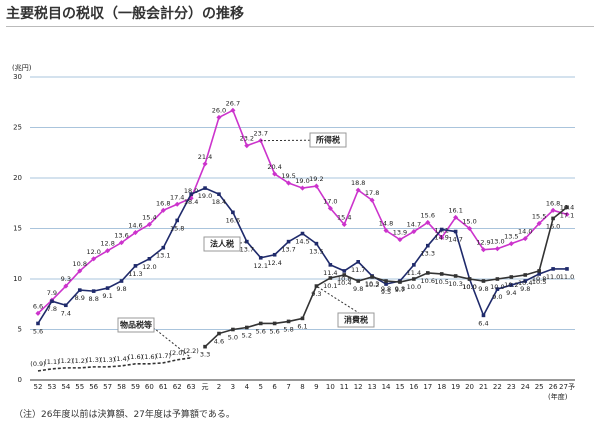  Describe the element at coordinates (107, 387) in the screenshot. I see `x-tick-label: 57` at that location.